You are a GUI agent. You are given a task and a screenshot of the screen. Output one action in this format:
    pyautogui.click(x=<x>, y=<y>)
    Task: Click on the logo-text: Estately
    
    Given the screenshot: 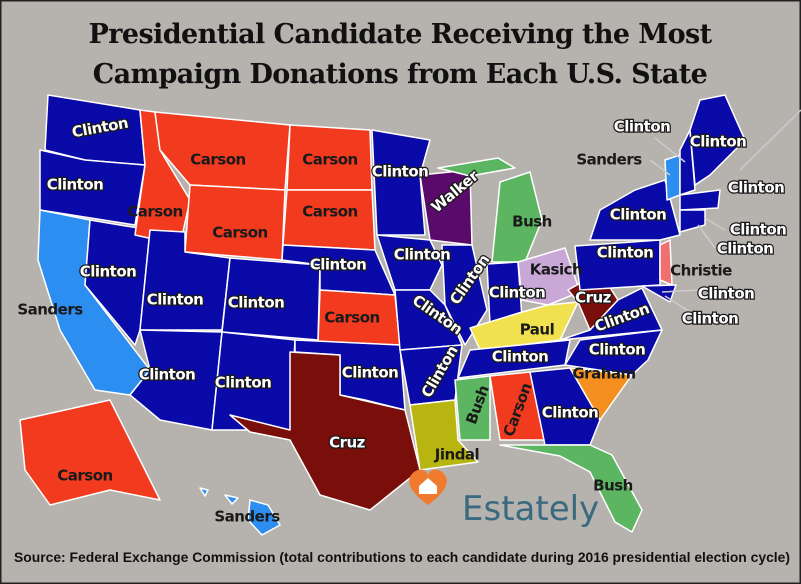 What is the action you would take?
    pyautogui.click(x=530, y=509)
    